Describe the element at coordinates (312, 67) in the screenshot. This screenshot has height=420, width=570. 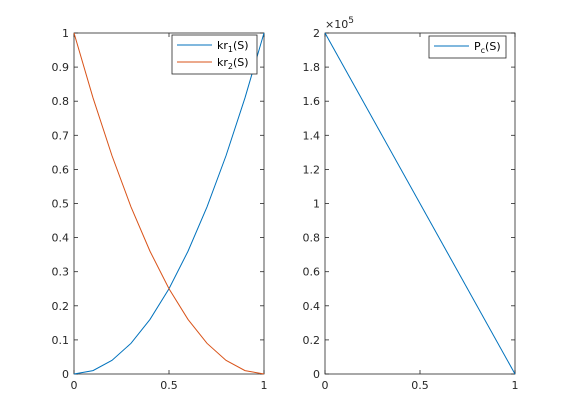
I see `y-tick-label: 1.8` at that location.